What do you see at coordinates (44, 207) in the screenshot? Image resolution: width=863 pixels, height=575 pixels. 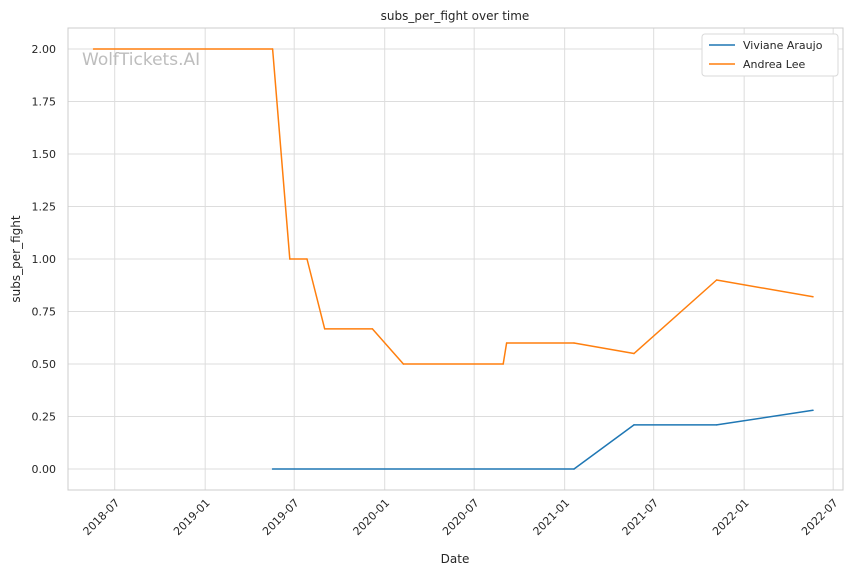 I see `y-tick-label: 1.25` at bounding box center [44, 207].